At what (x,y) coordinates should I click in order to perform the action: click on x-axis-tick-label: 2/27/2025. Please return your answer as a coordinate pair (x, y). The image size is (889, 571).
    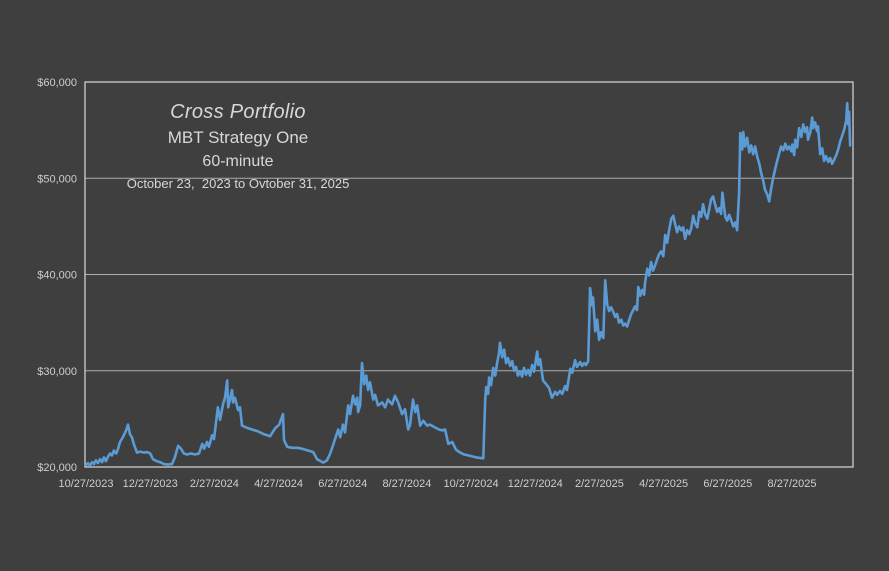
    Looking at the image, I should click on (599, 484).